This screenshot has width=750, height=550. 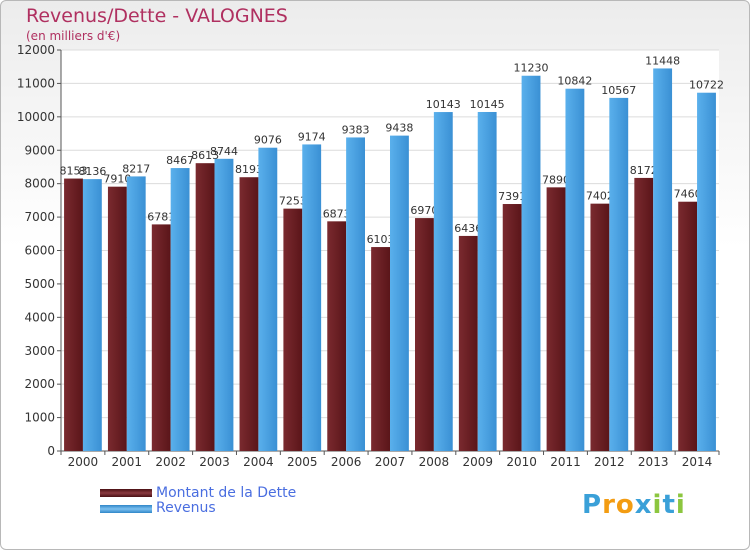 What do you see at coordinates (127, 462) in the screenshot?
I see `x-tick-label: 2001` at bounding box center [127, 462].